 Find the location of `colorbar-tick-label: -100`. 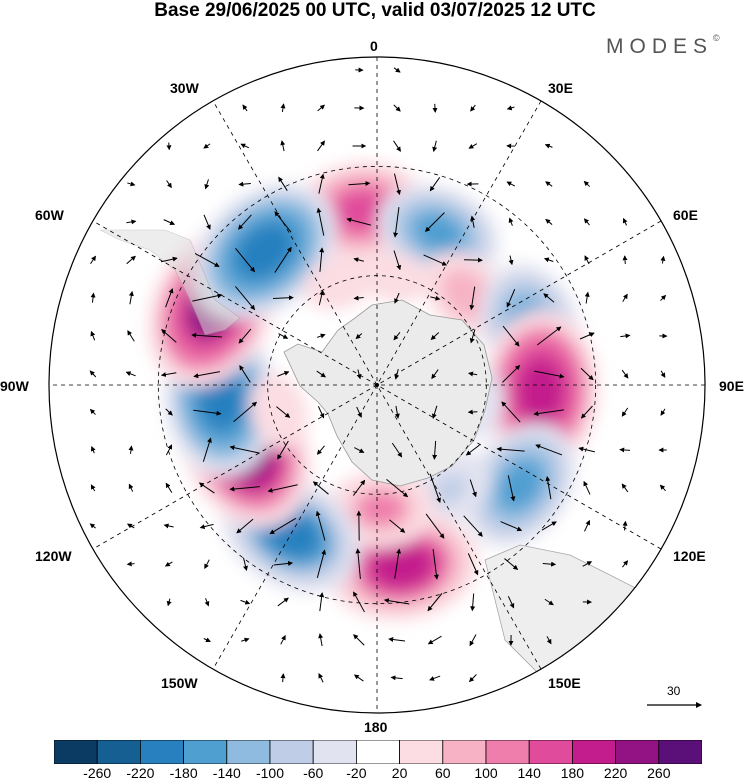

colorbar-tick-label: -100 is located at coordinates (270, 773).